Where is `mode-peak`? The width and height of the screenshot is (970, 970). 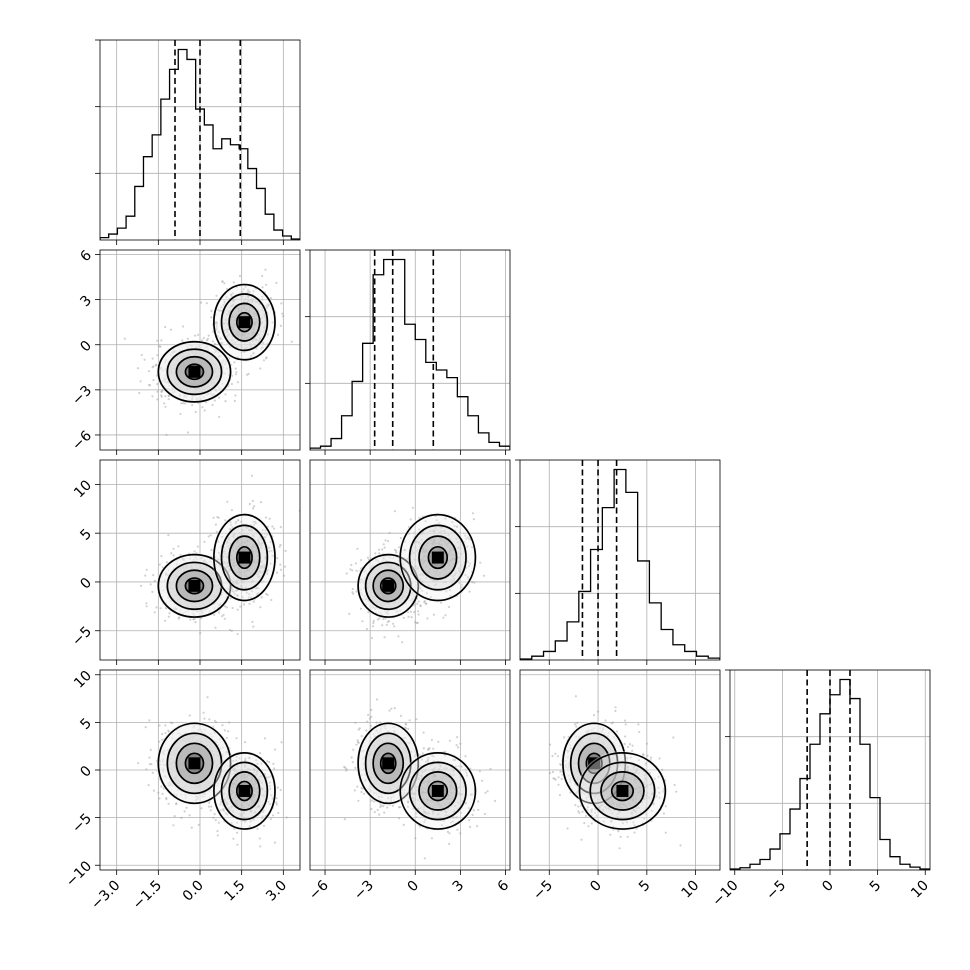
mode-peak is located at coordinates (244, 322).